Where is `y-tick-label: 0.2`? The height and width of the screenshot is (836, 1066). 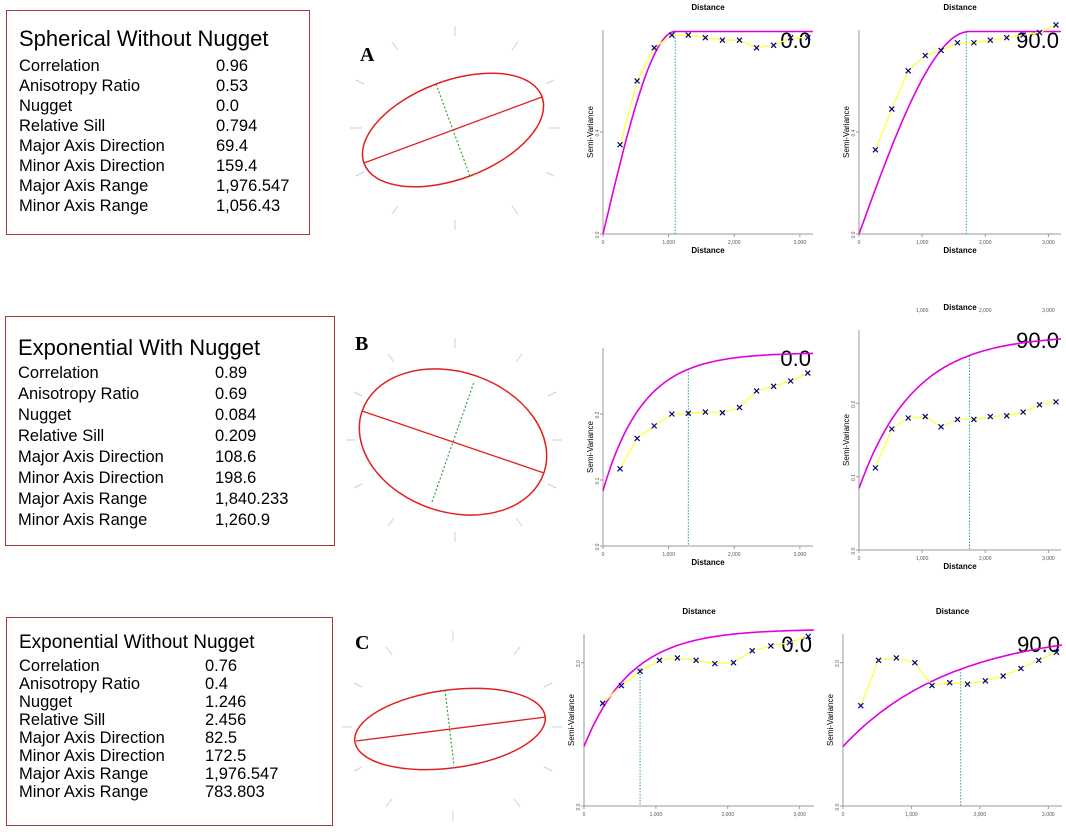
y-tick-label: 0.2 is located at coordinates (598, 414).